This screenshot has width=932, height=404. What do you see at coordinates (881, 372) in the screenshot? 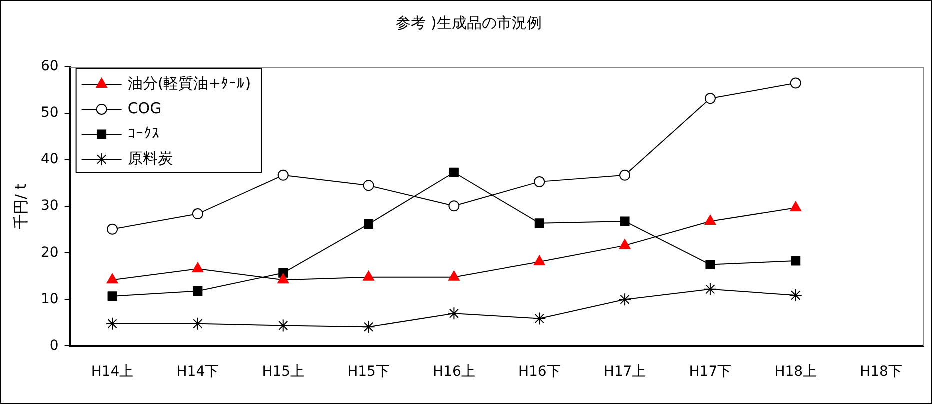
I see `x-tick-label: H18下` at bounding box center [881, 372].